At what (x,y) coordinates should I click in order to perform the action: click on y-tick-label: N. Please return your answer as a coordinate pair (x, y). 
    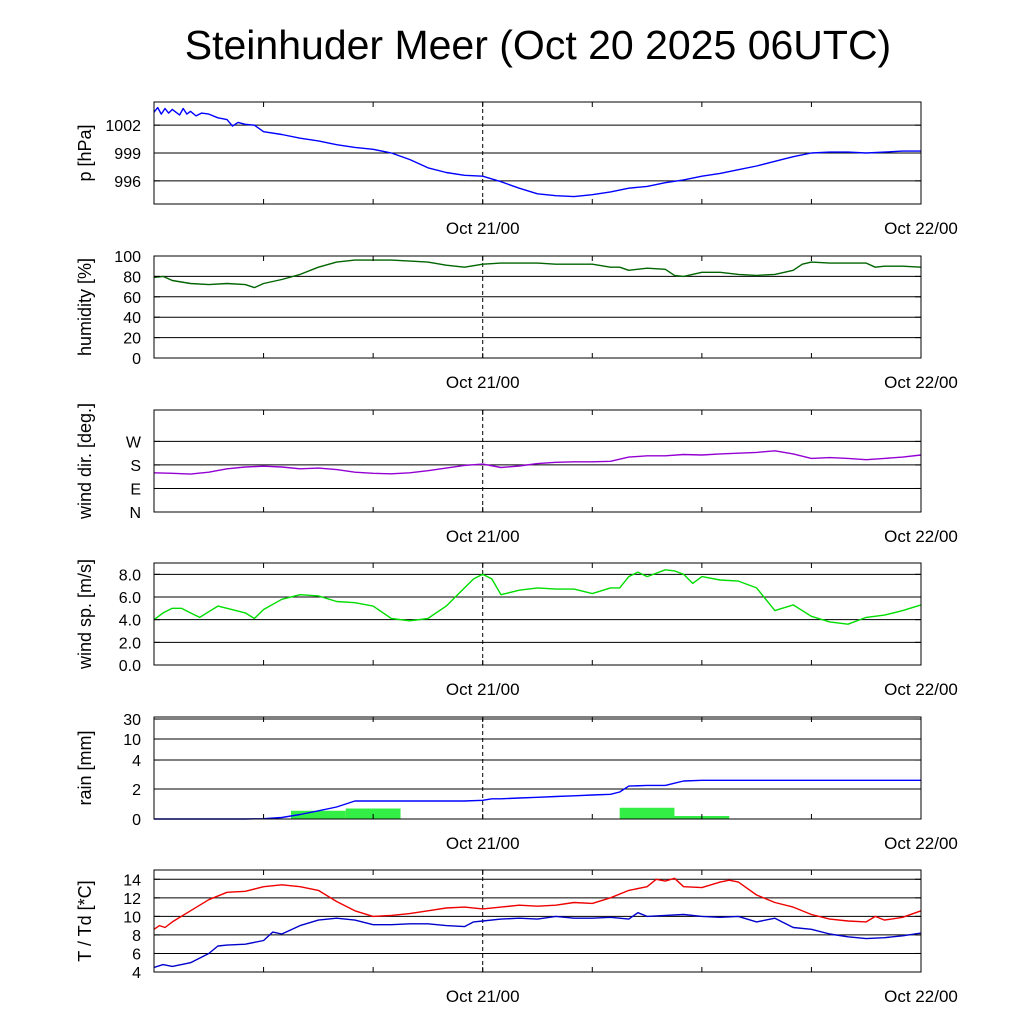
    Looking at the image, I should click on (135, 513).